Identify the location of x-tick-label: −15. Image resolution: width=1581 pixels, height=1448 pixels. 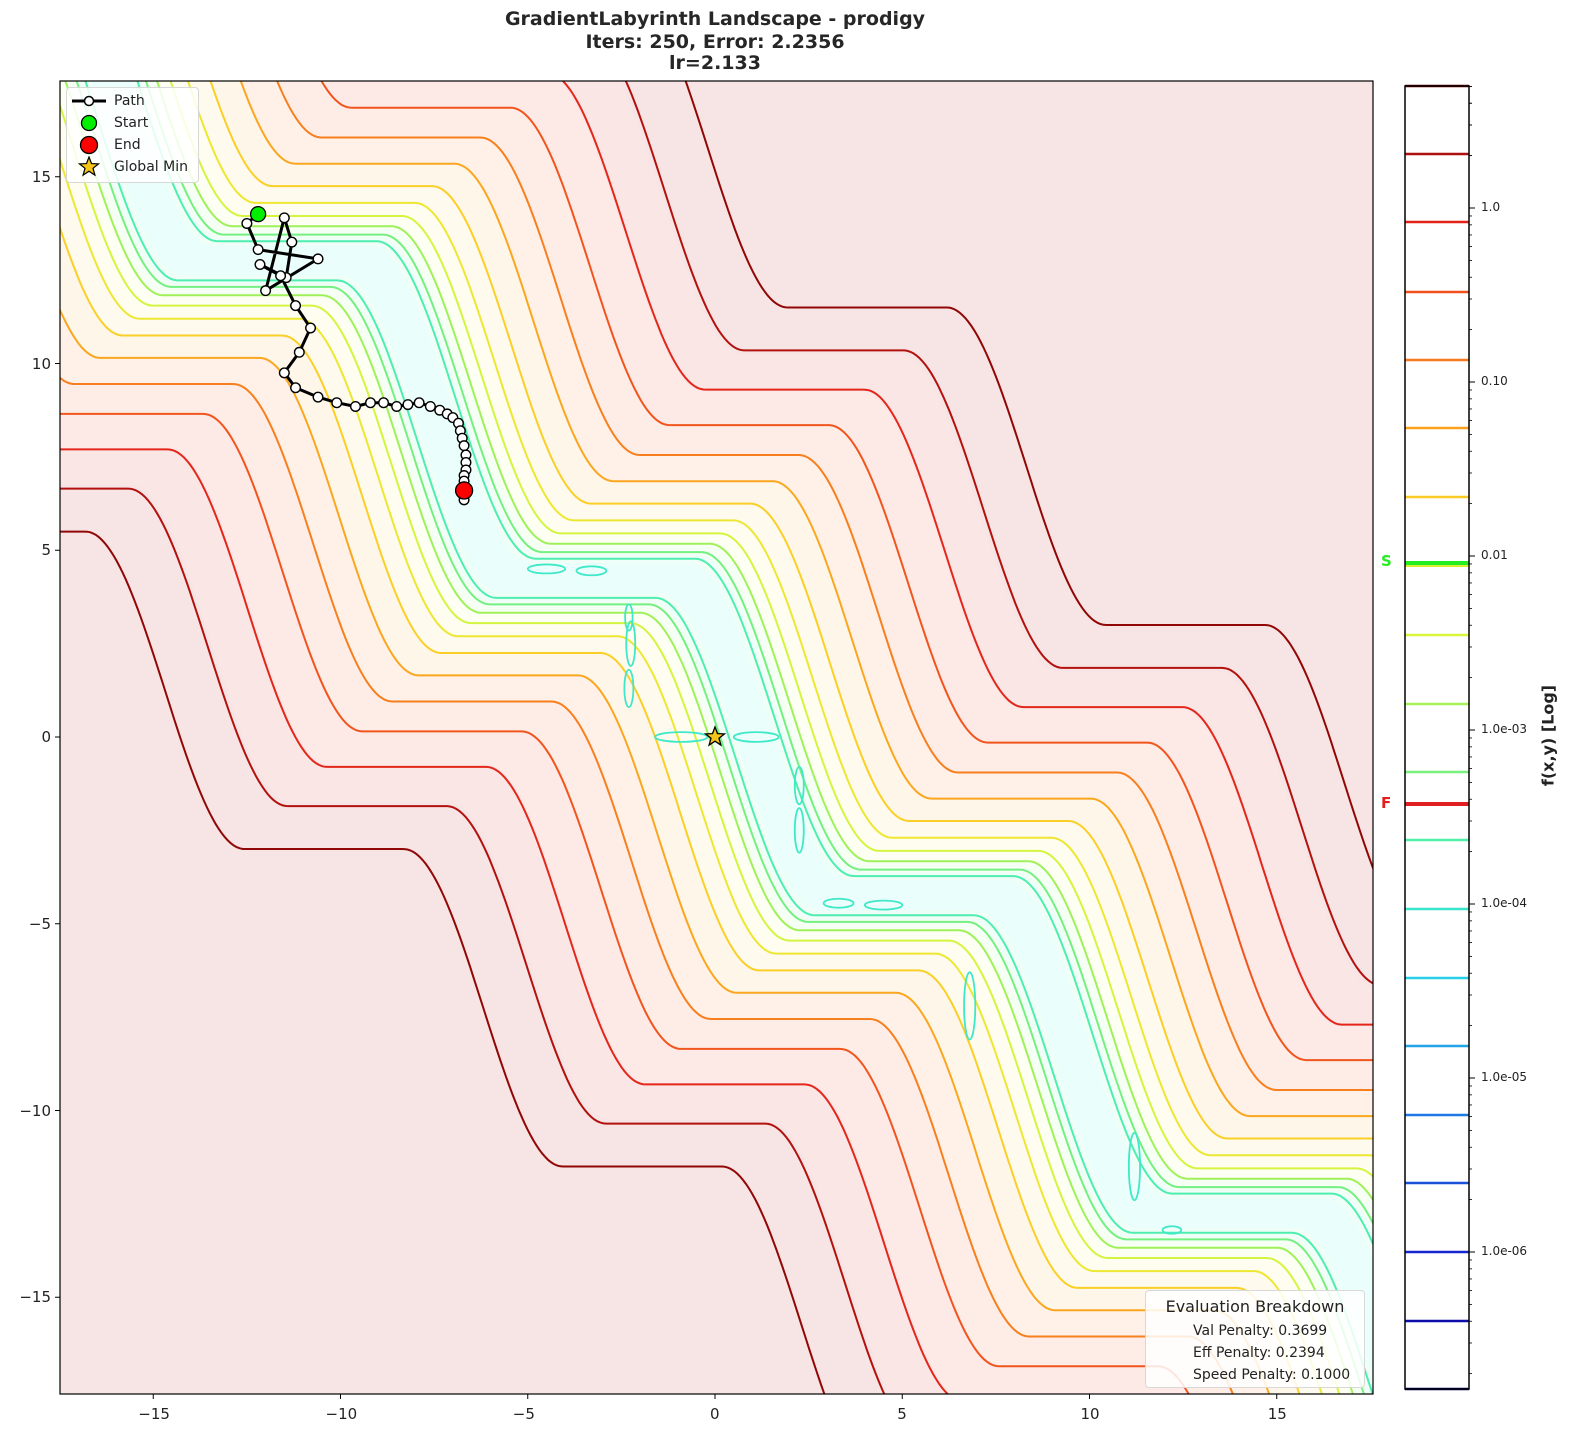
(154, 1414).